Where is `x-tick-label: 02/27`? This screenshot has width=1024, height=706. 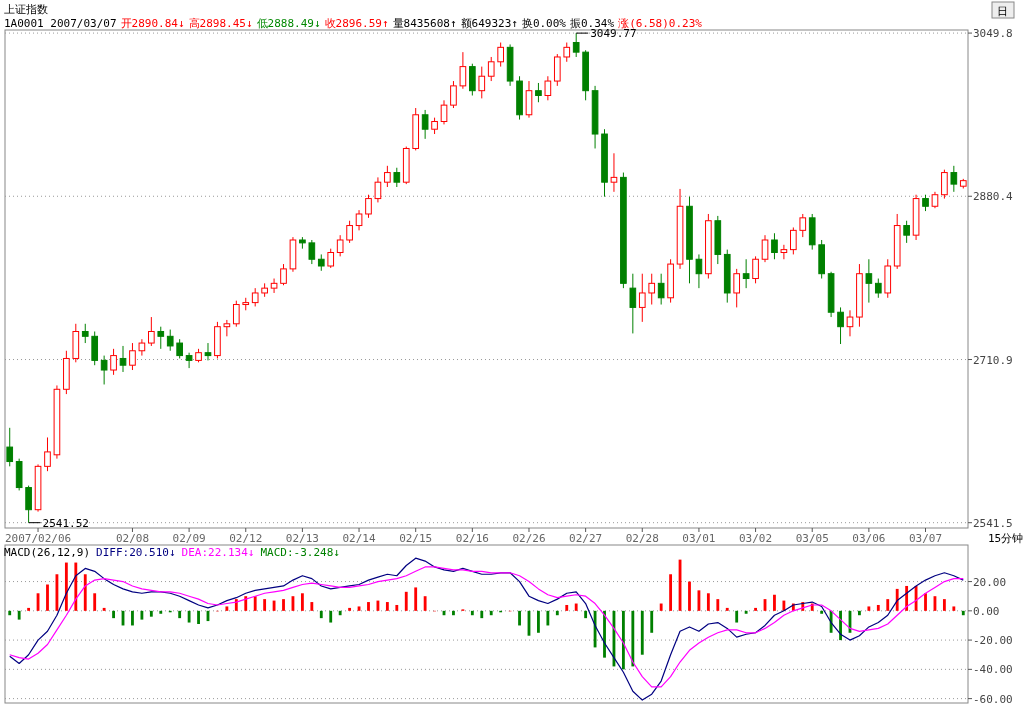
x-tick-label: 02/27 is located at coordinates (586, 538).